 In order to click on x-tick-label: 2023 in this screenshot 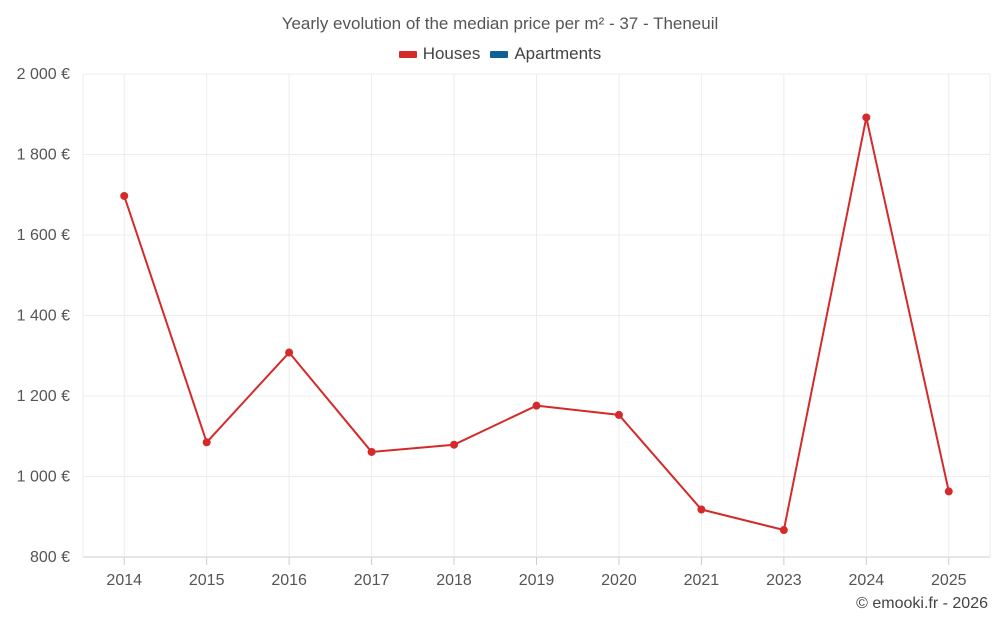, I will do `click(784, 580)`.